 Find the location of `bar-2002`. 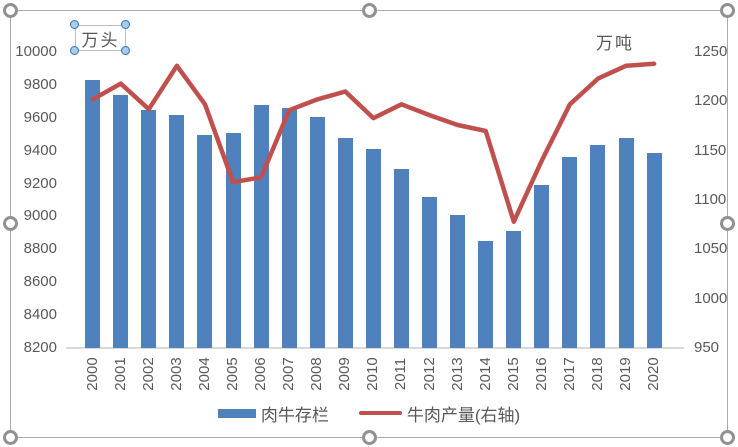

bar-2002 is located at coordinates (149, 229).